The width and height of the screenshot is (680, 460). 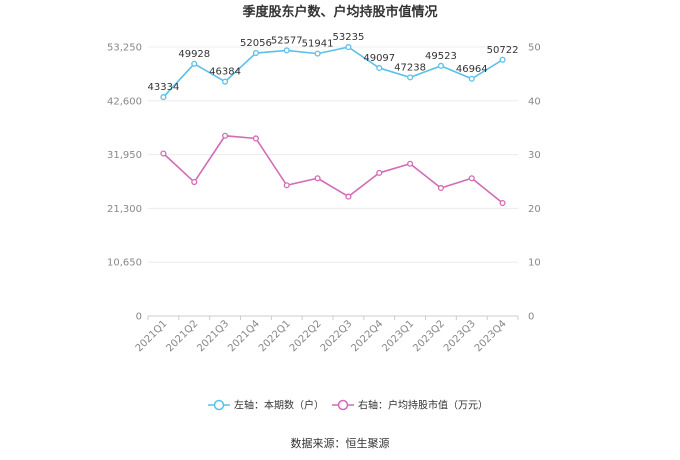 I want to click on left-axis-ticks: 0 10,650 21,300 31,950 42,600 53,250, so click(x=124, y=183).